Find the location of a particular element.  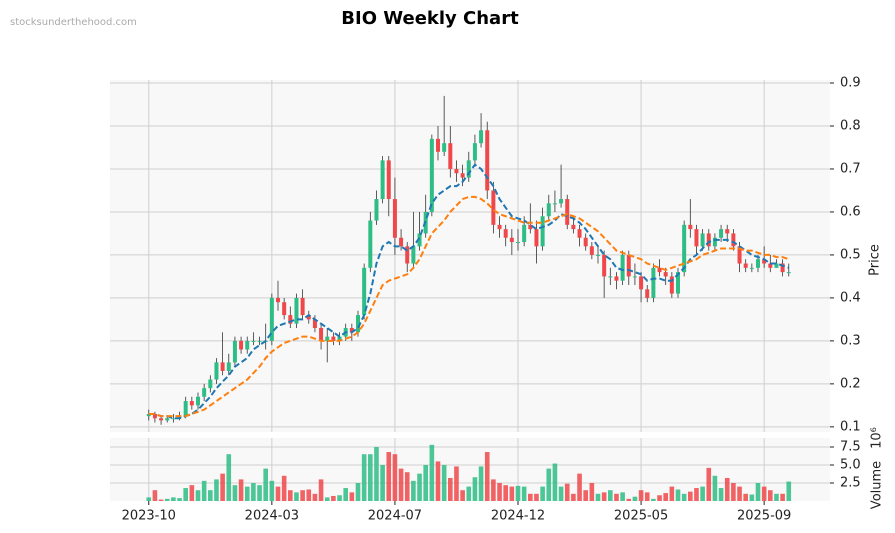

x-tick-label: 2024-03 is located at coordinates (272, 516).